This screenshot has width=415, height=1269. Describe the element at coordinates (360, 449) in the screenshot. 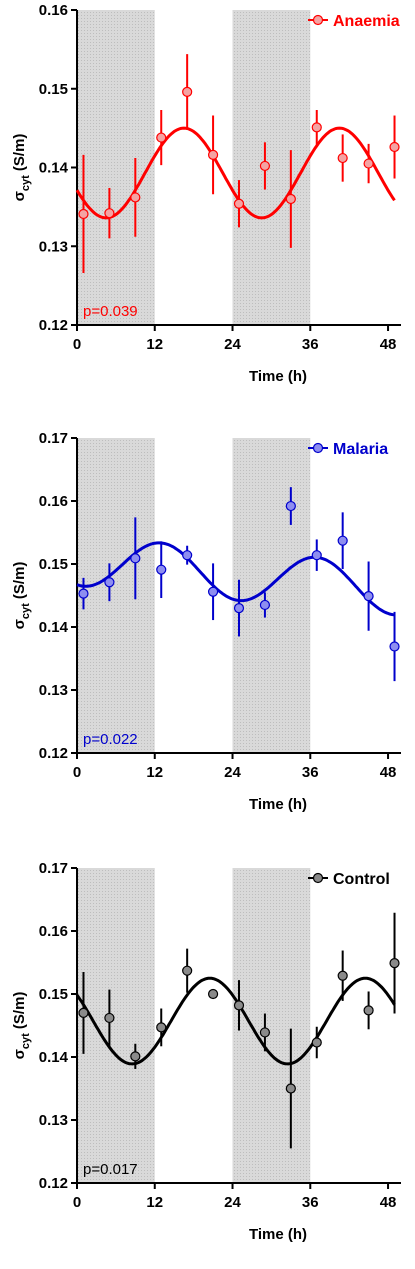

I see `legend-label: Malaria` at that location.